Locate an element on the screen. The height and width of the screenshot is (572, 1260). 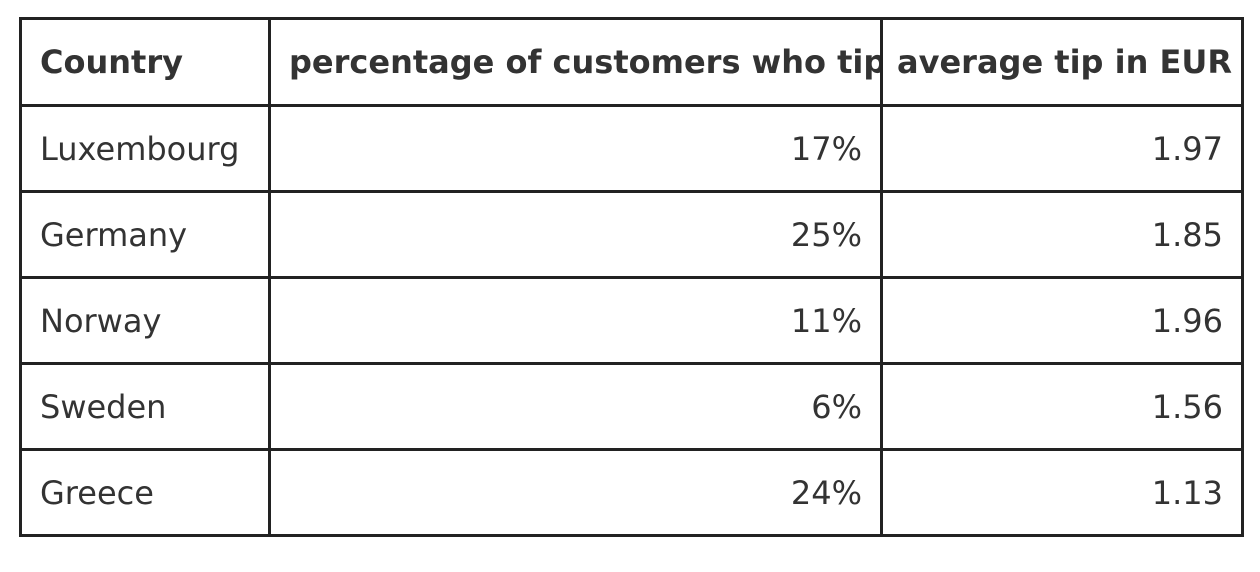
header-cell: percentage of customers who tip is located at coordinates (575, 62).